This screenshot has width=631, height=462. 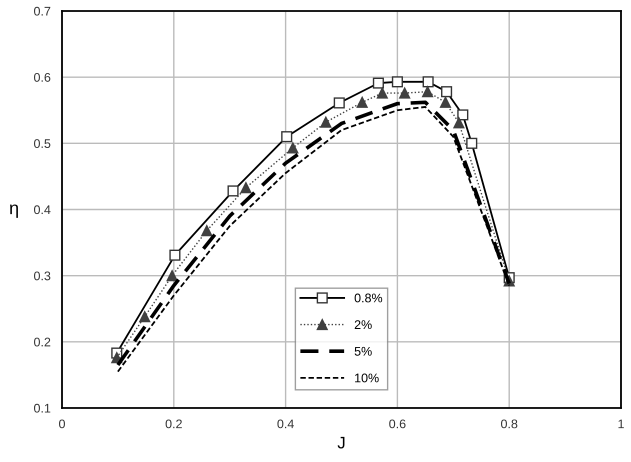 I want to click on legend-label: 10%, so click(x=367, y=378).